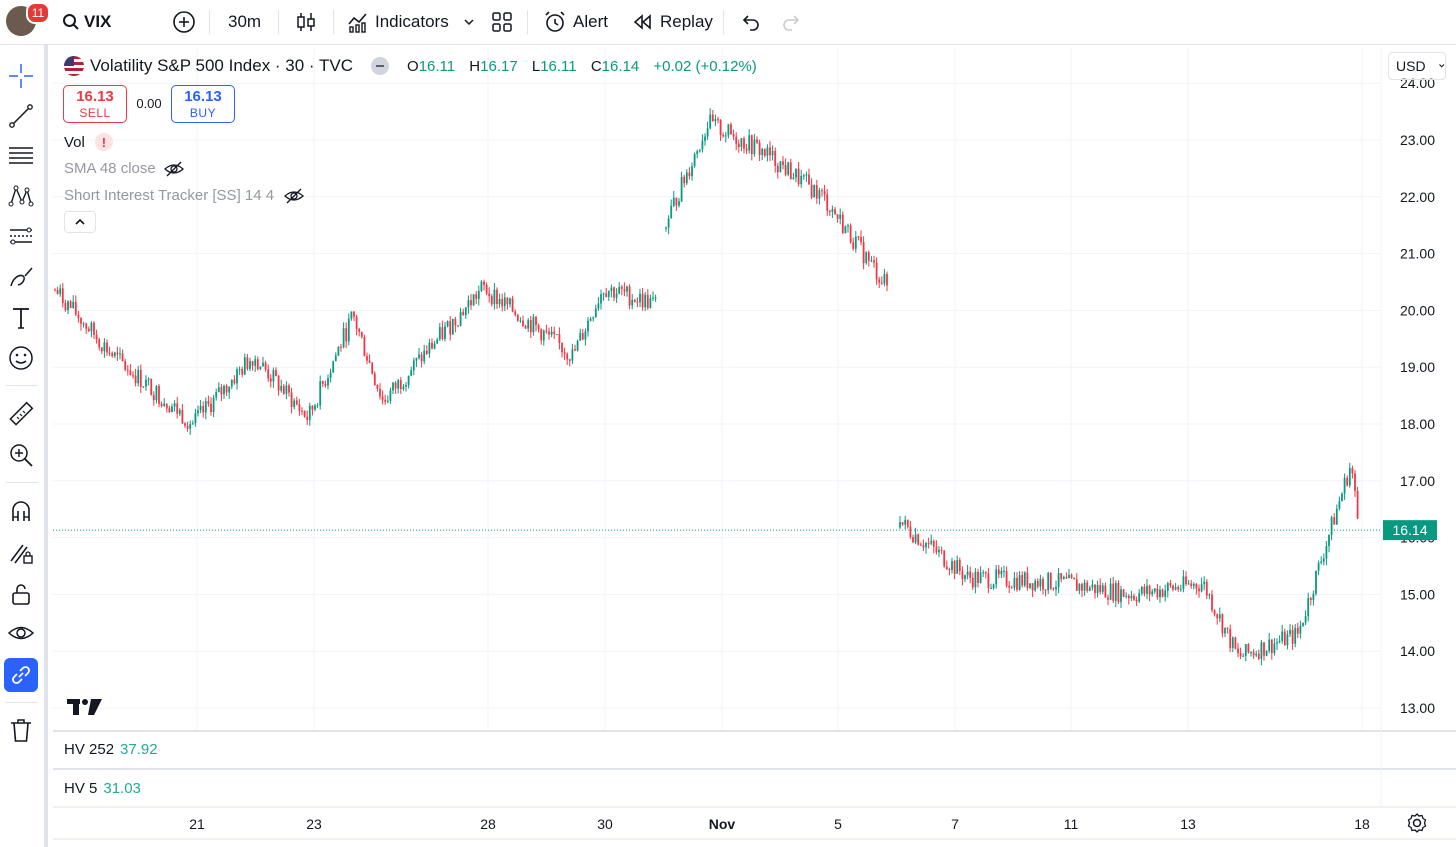  Describe the element at coordinates (21, 358) in the screenshot. I see `icons-tool` at that location.